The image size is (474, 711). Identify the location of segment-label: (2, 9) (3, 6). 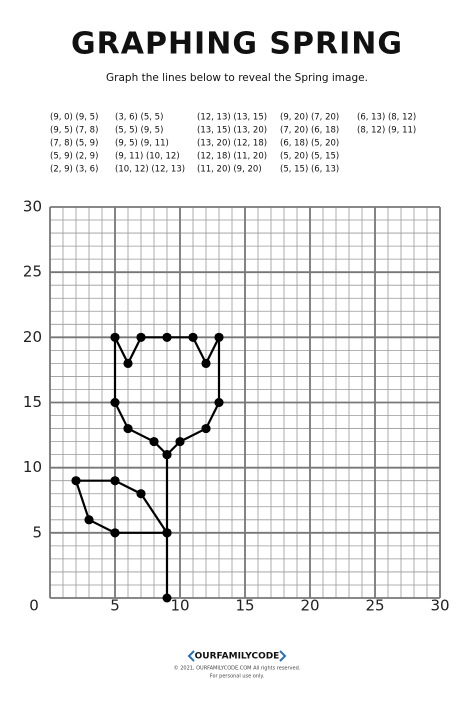
(74, 170).